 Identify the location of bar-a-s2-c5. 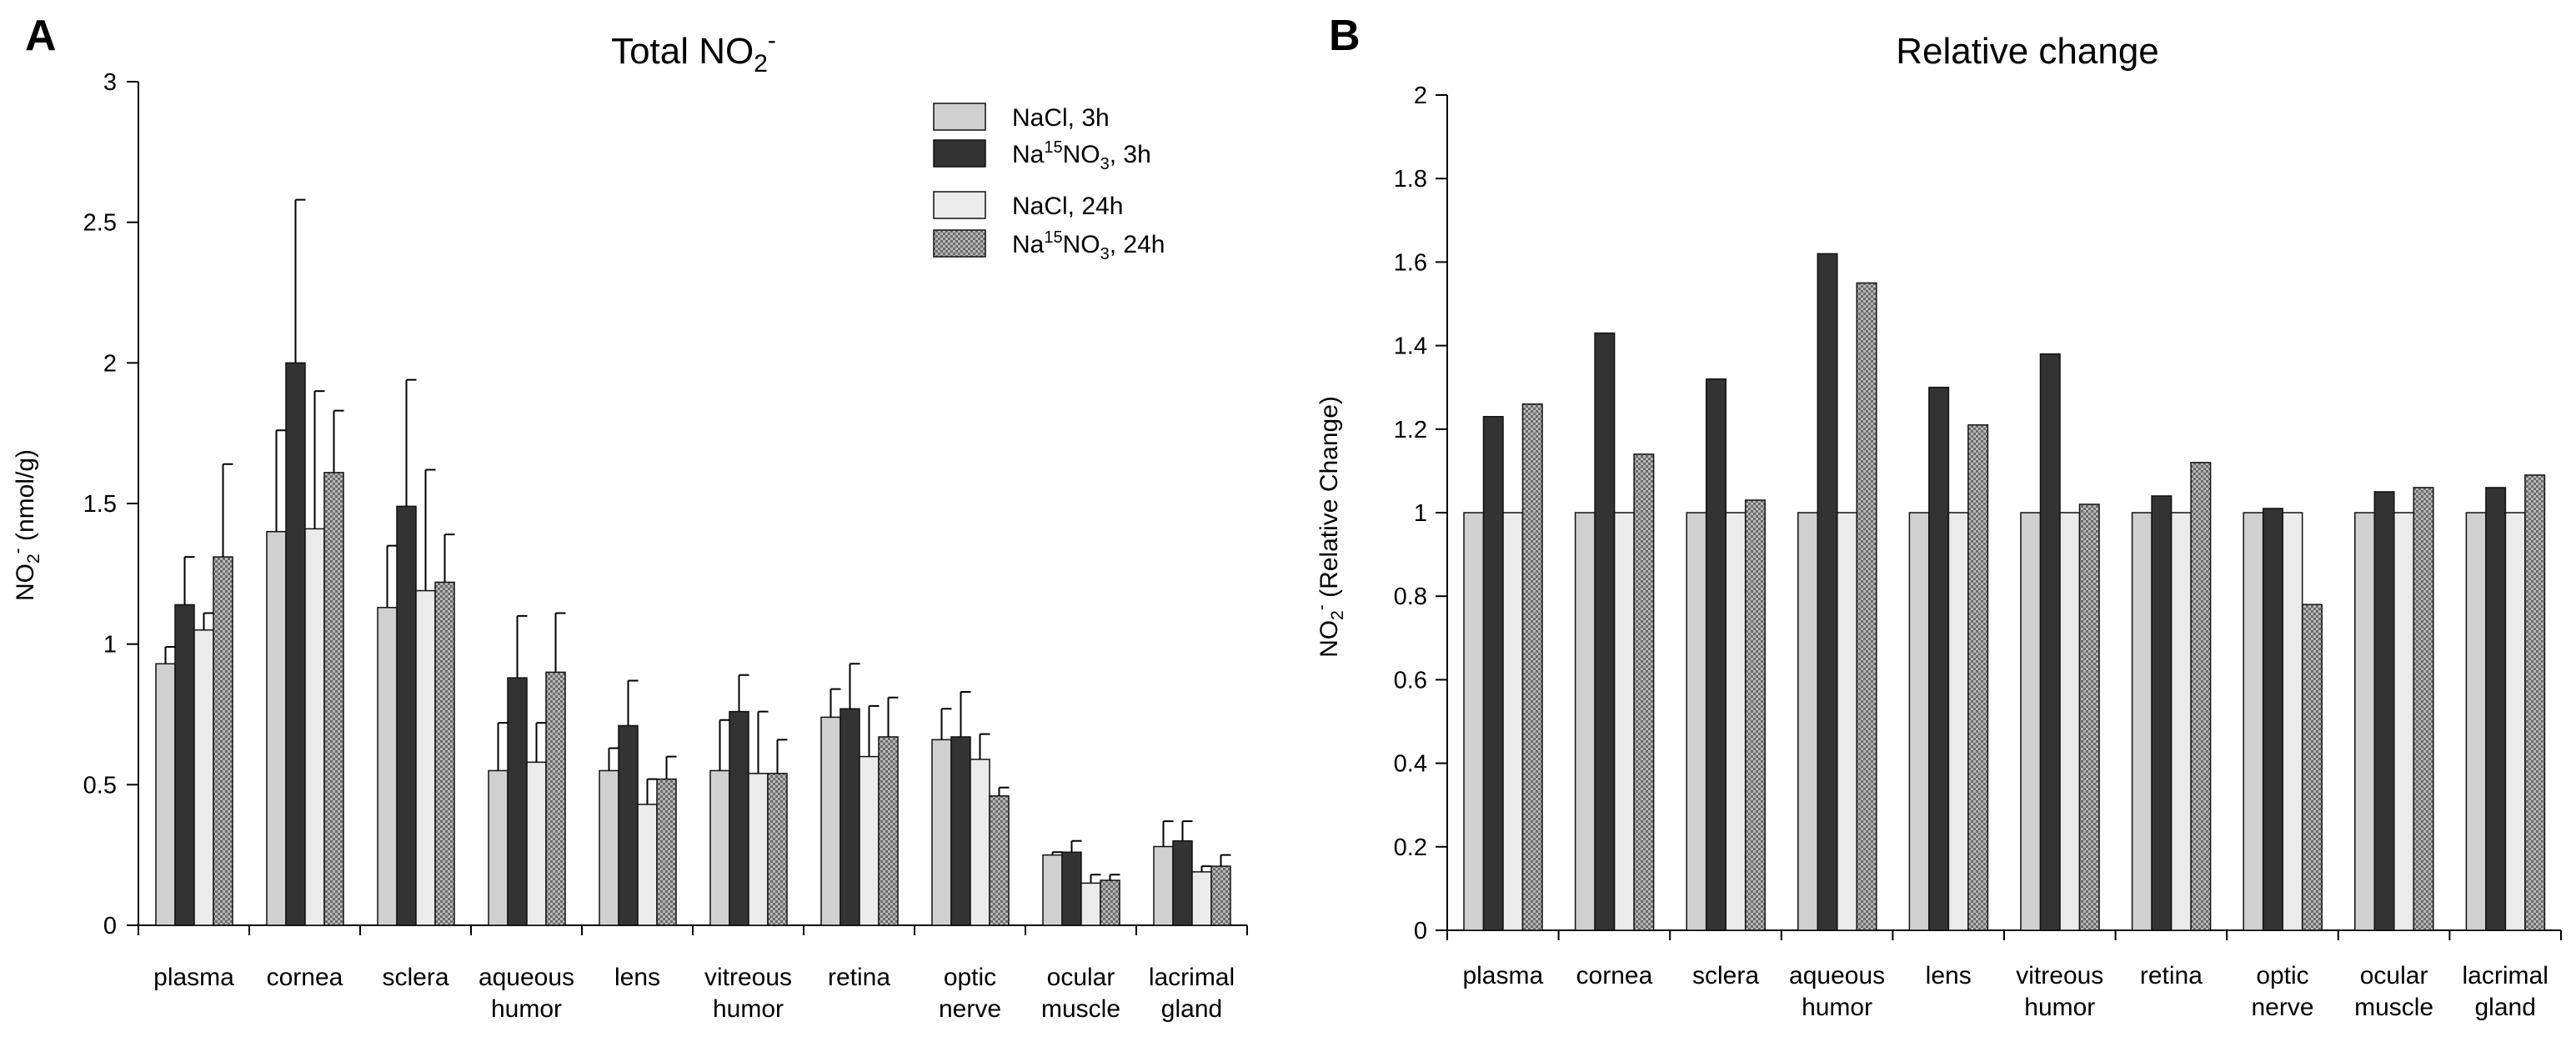
(758, 849).